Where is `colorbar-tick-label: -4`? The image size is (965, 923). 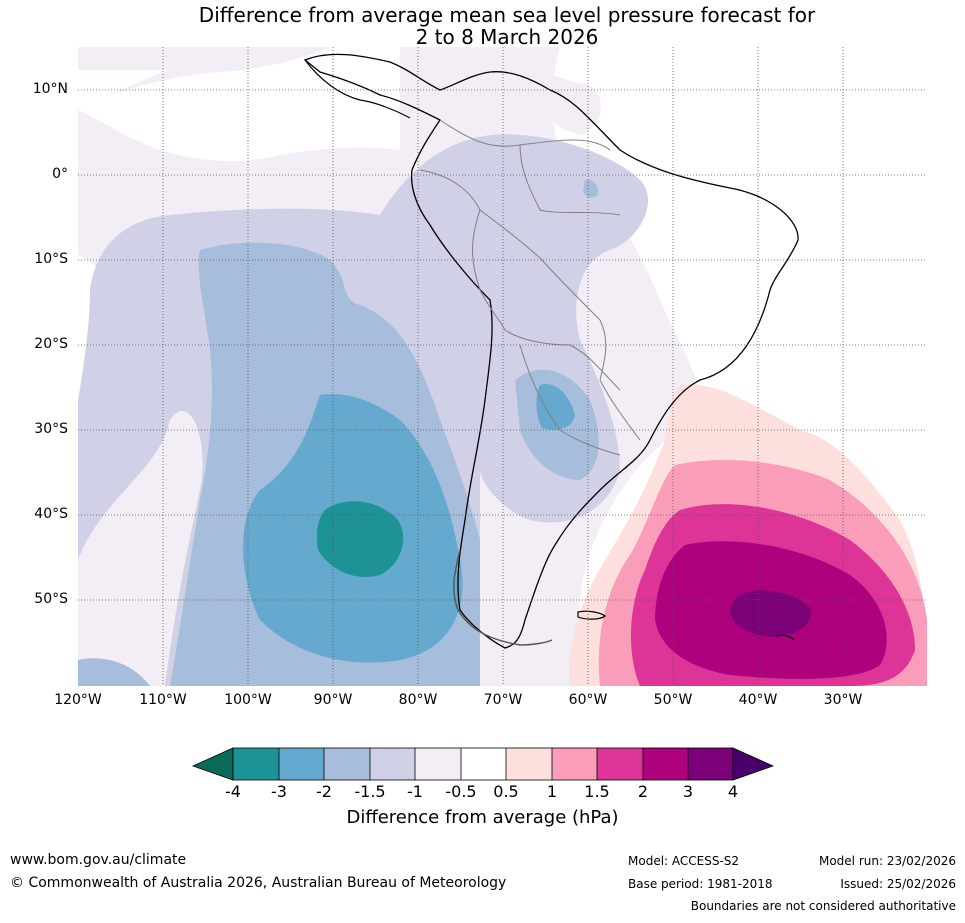
colorbar-tick-label: -4 is located at coordinates (233, 791).